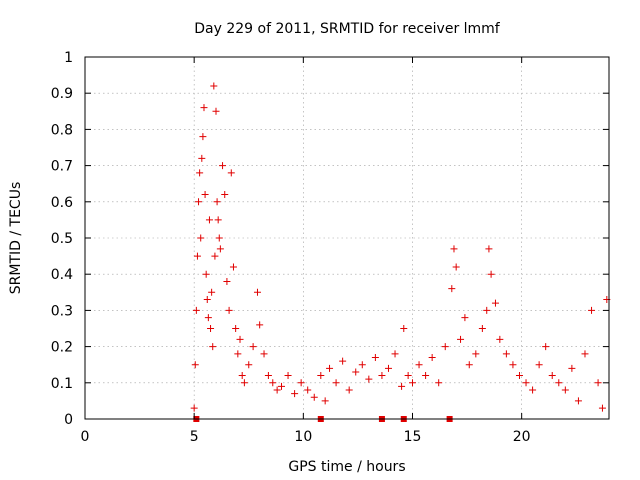 The image size is (640, 480). What do you see at coordinates (62, 311) in the screenshot?
I see `y-tick-label: 0.3` at bounding box center [62, 311].